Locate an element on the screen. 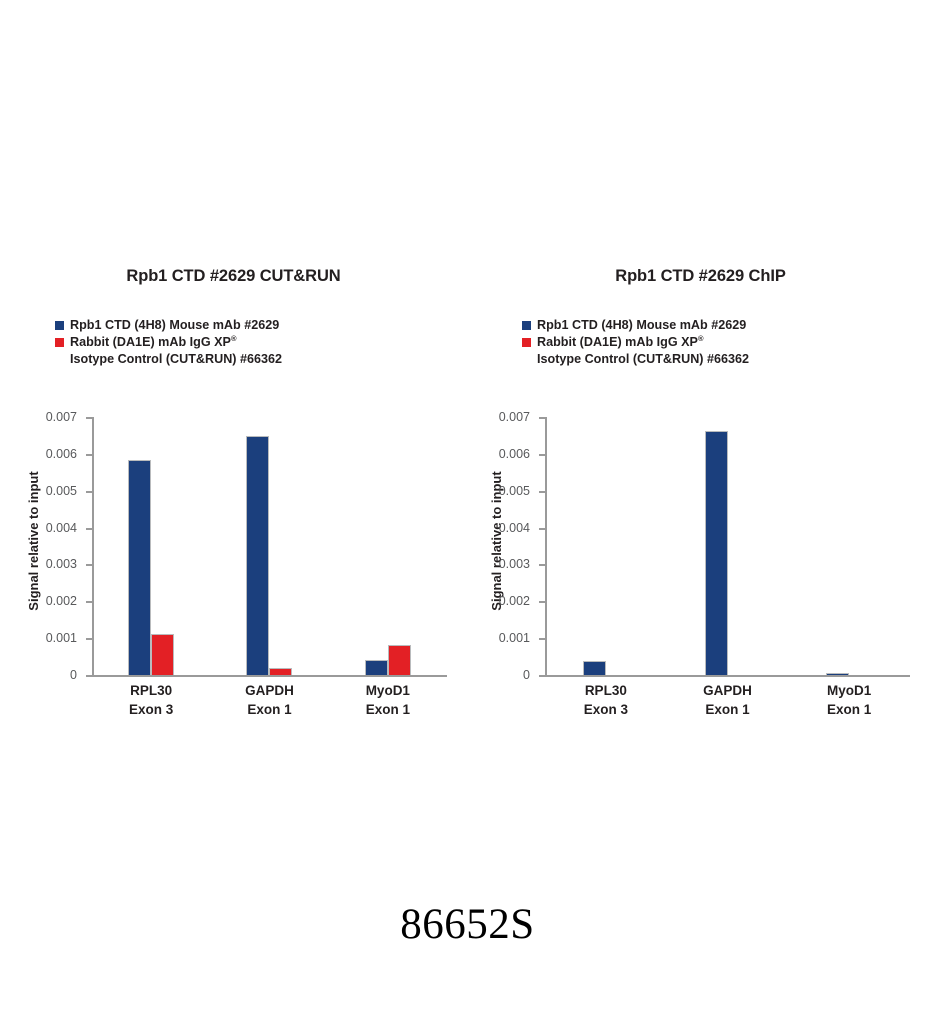 The image size is (935, 1024). bar-blue-gapdh is located at coordinates (258, 555).